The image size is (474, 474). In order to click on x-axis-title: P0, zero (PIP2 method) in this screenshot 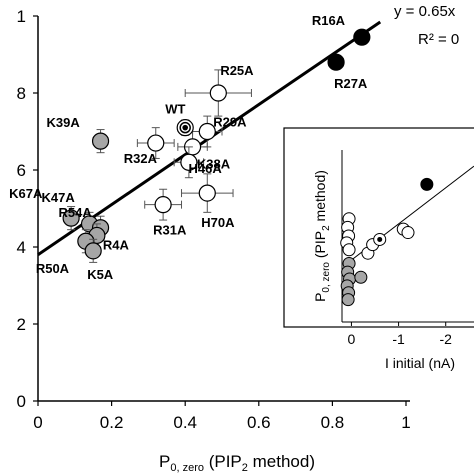, I will do `click(237, 463)`.